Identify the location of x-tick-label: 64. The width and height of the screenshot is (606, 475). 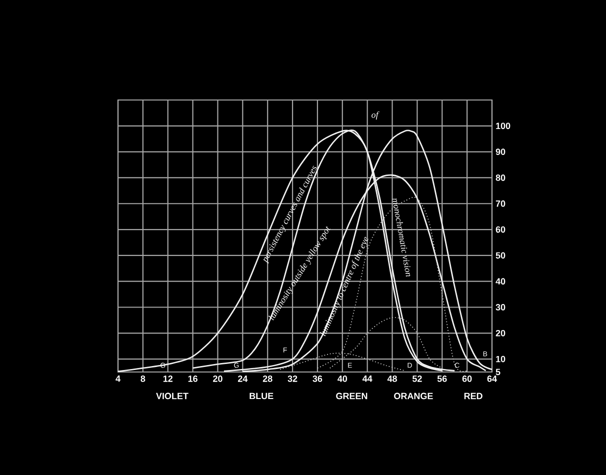
(492, 379).